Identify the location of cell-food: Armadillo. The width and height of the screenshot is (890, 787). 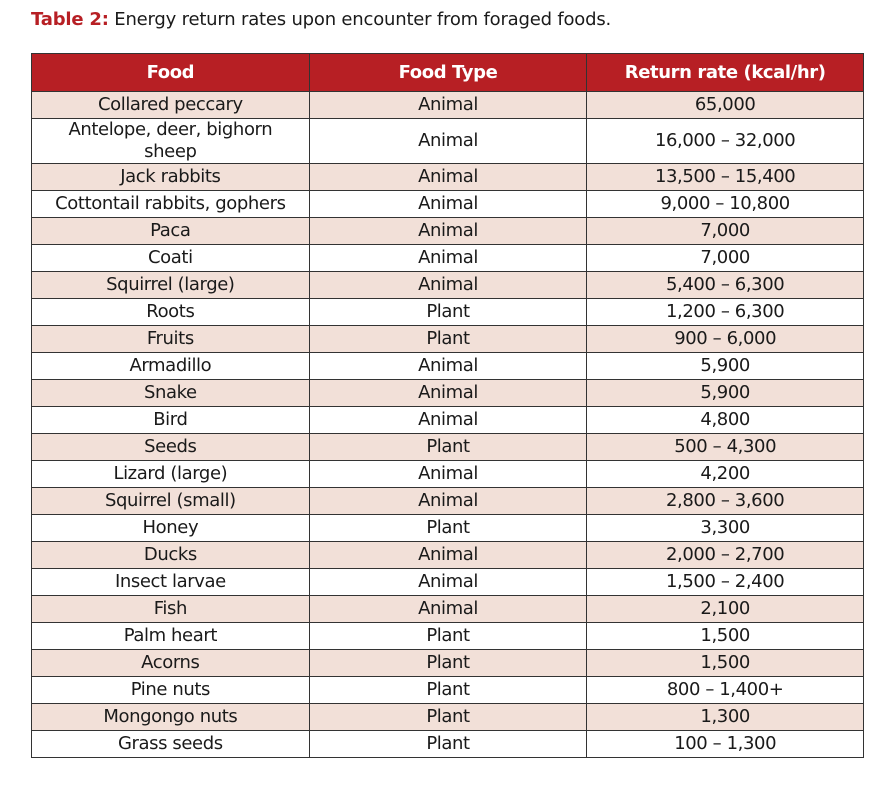
(170, 366).